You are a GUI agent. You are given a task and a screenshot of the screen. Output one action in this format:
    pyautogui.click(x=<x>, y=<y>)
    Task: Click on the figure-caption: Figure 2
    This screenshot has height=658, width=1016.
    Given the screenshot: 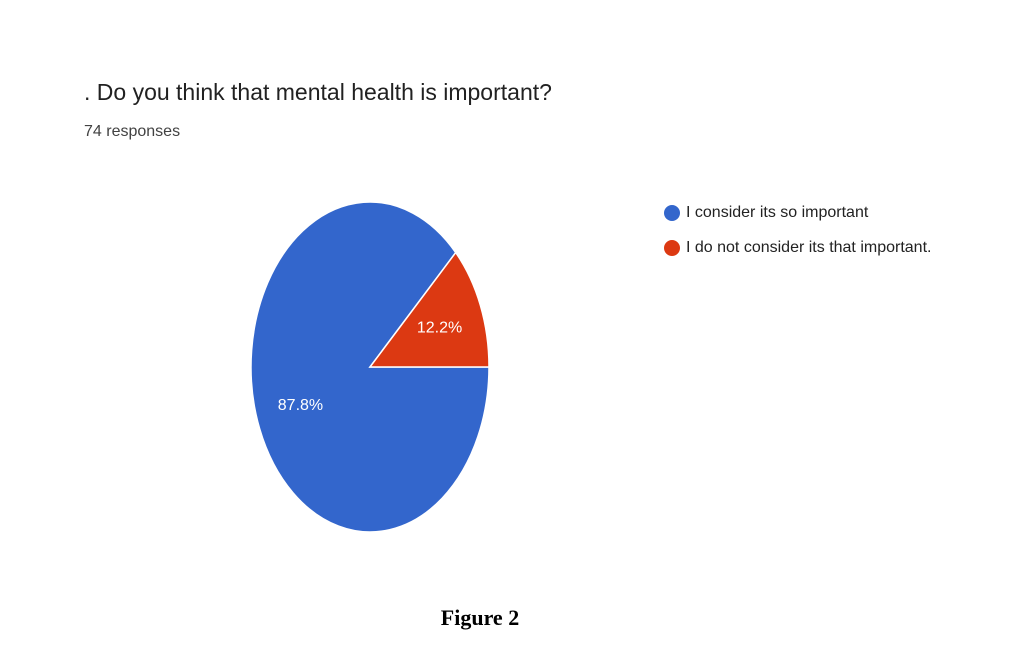 What is the action you would take?
    pyautogui.click(x=480, y=617)
    